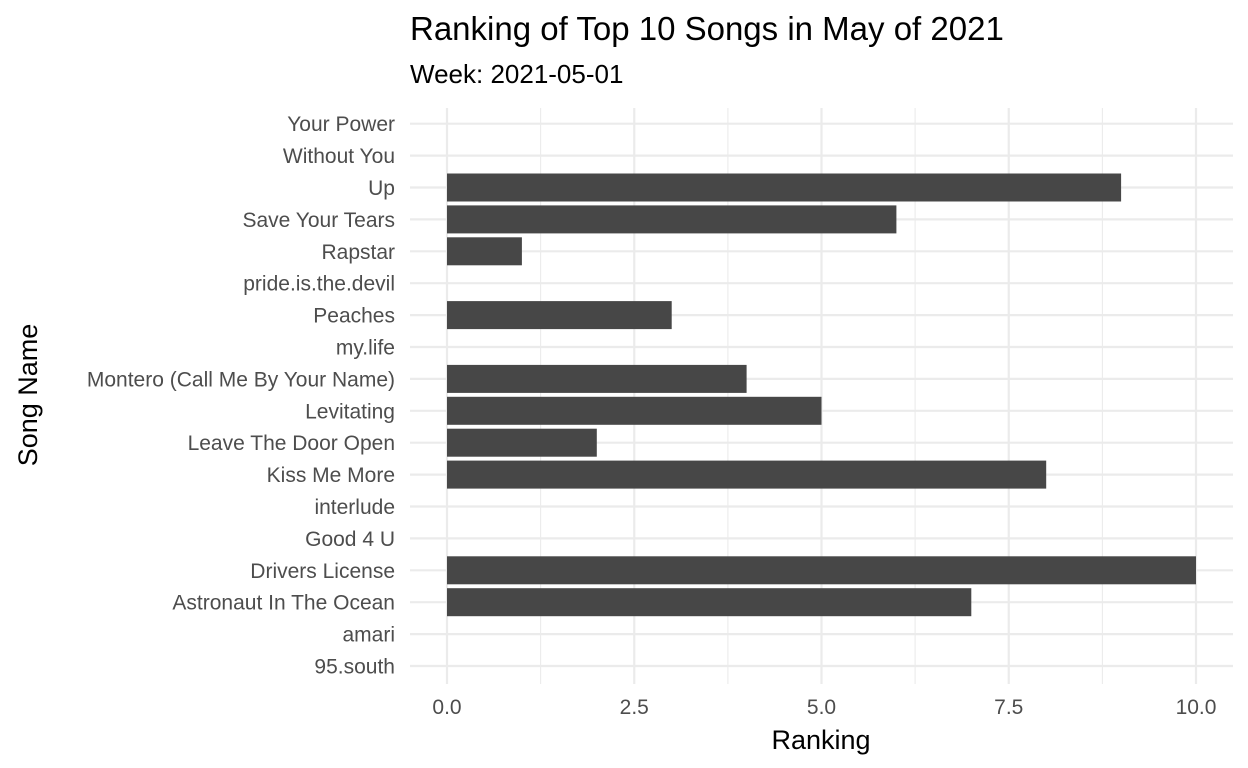 The image size is (1248, 768). What do you see at coordinates (322, 571) in the screenshot?
I see `y-tick-label: Drivers License` at bounding box center [322, 571].